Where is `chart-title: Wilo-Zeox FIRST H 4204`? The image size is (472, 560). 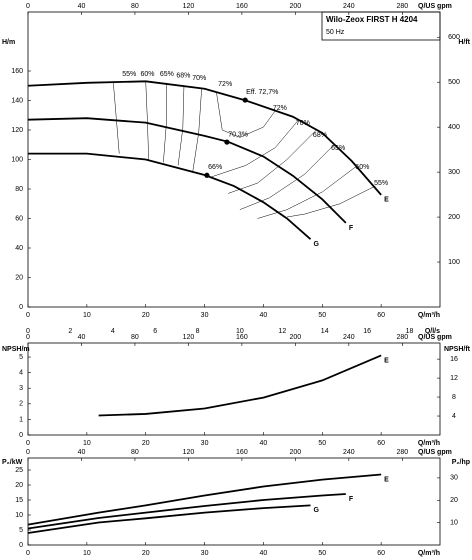
chart-title: Wilo-Zeox FIRST H 4204 is located at coordinates (372, 19).